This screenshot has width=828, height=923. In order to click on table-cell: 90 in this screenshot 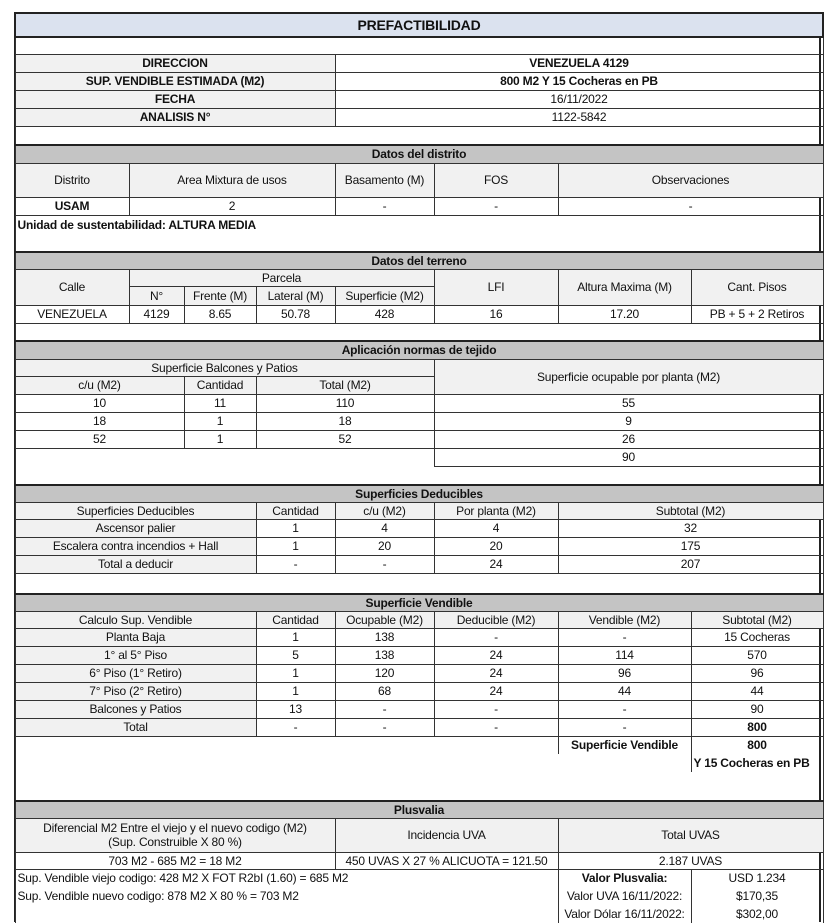, I will do `click(757, 709)`.